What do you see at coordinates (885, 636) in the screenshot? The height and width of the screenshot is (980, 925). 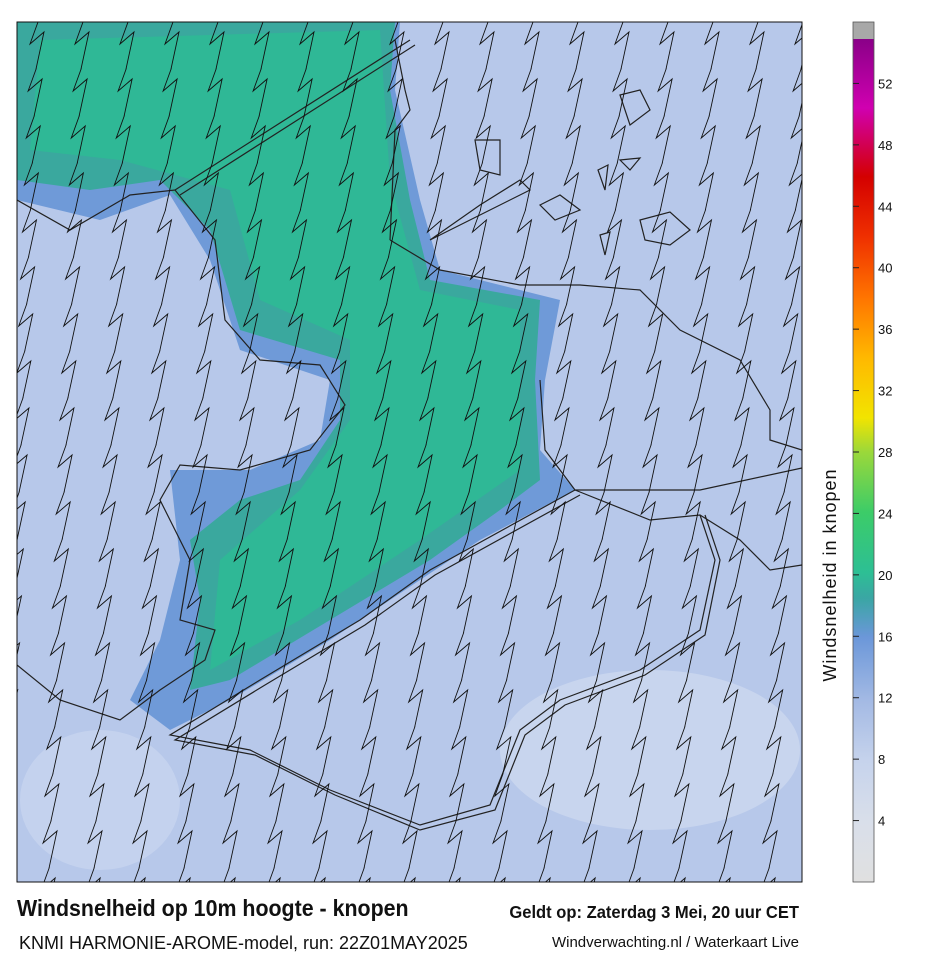 I see `colorbar-tick-label: 16` at bounding box center [885, 636].